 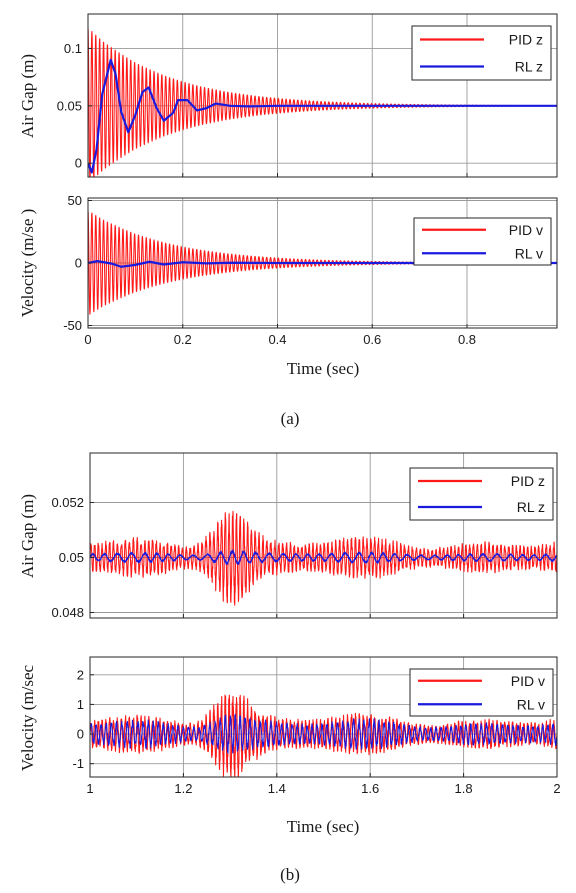 I want to click on y-tick-label: -1, so click(x=78, y=763).